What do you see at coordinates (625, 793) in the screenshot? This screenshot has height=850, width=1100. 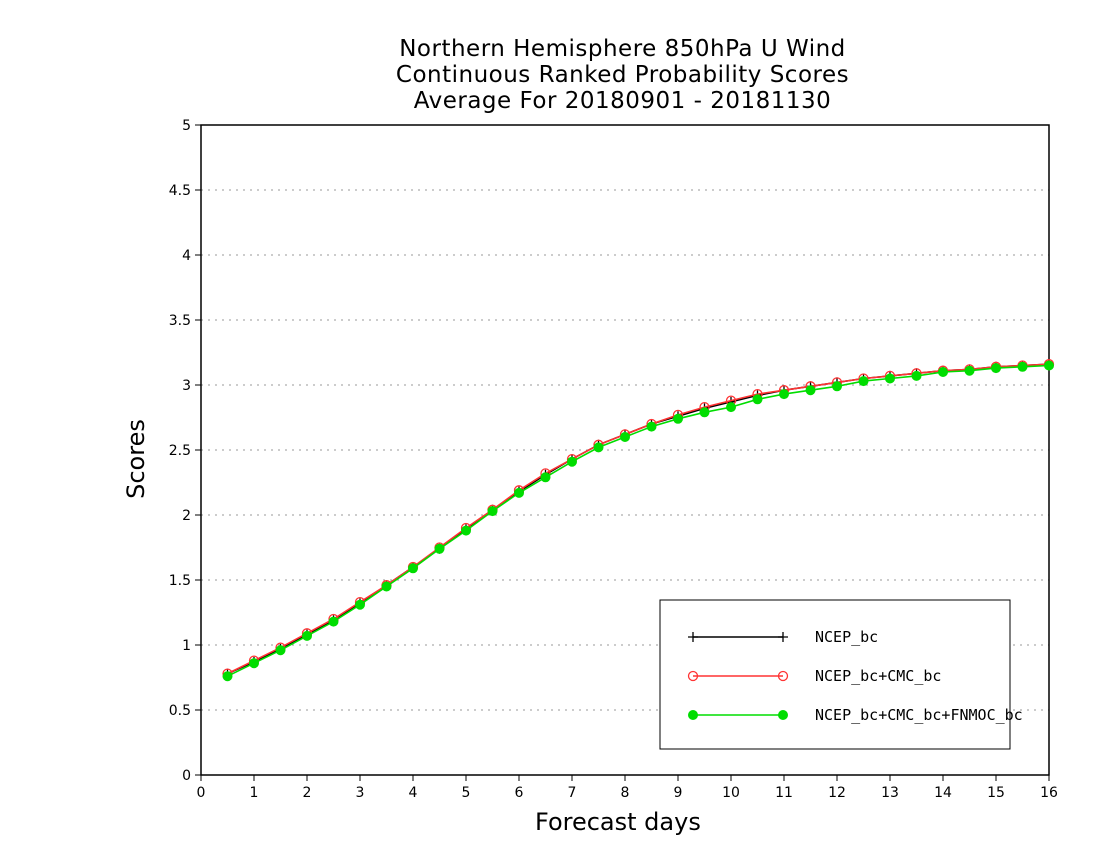 I see `x-tick-label-8: 8` at bounding box center [625, 793].